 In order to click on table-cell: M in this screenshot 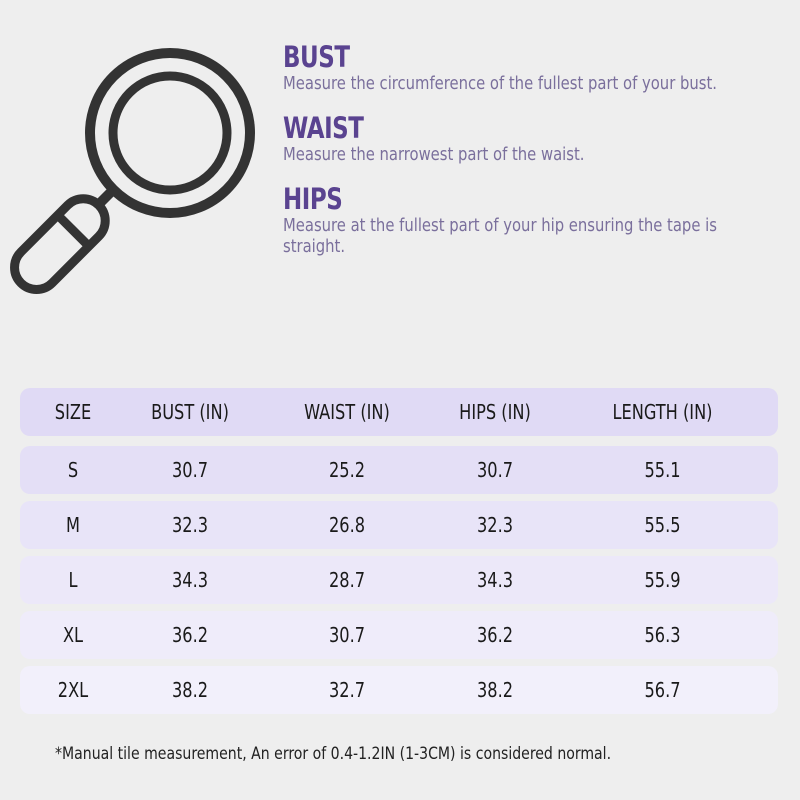, I will do `click(73, 525)`.